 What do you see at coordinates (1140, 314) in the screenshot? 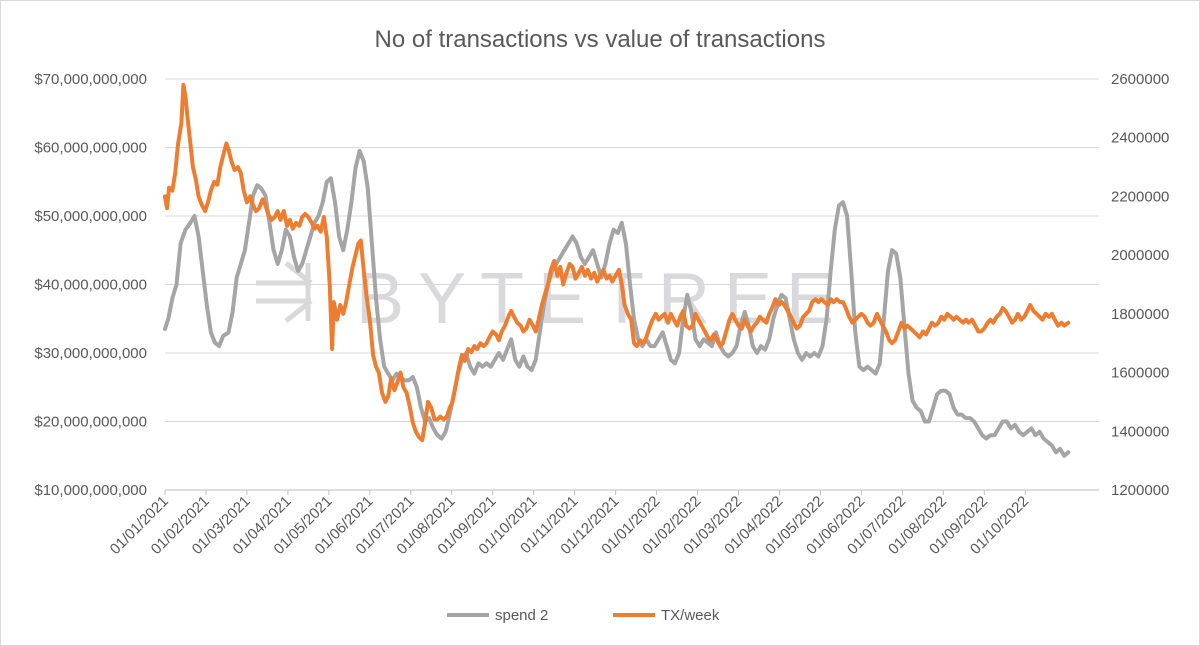
I see `y-right-tick-label: 1800000` at bounding box center [1140, 314].